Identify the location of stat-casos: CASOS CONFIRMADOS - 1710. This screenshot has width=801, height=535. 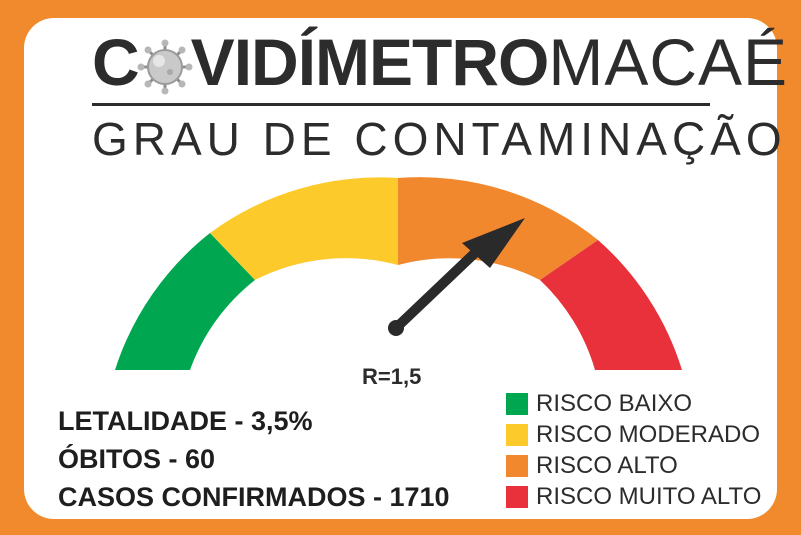
(254, 497).